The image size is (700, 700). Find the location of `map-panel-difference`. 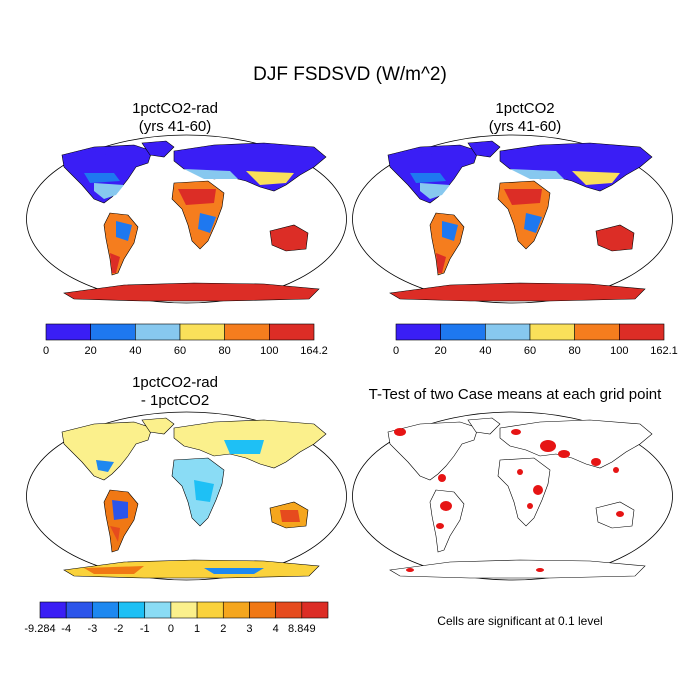

map-panel-difference is located at coordinates (186, 496).